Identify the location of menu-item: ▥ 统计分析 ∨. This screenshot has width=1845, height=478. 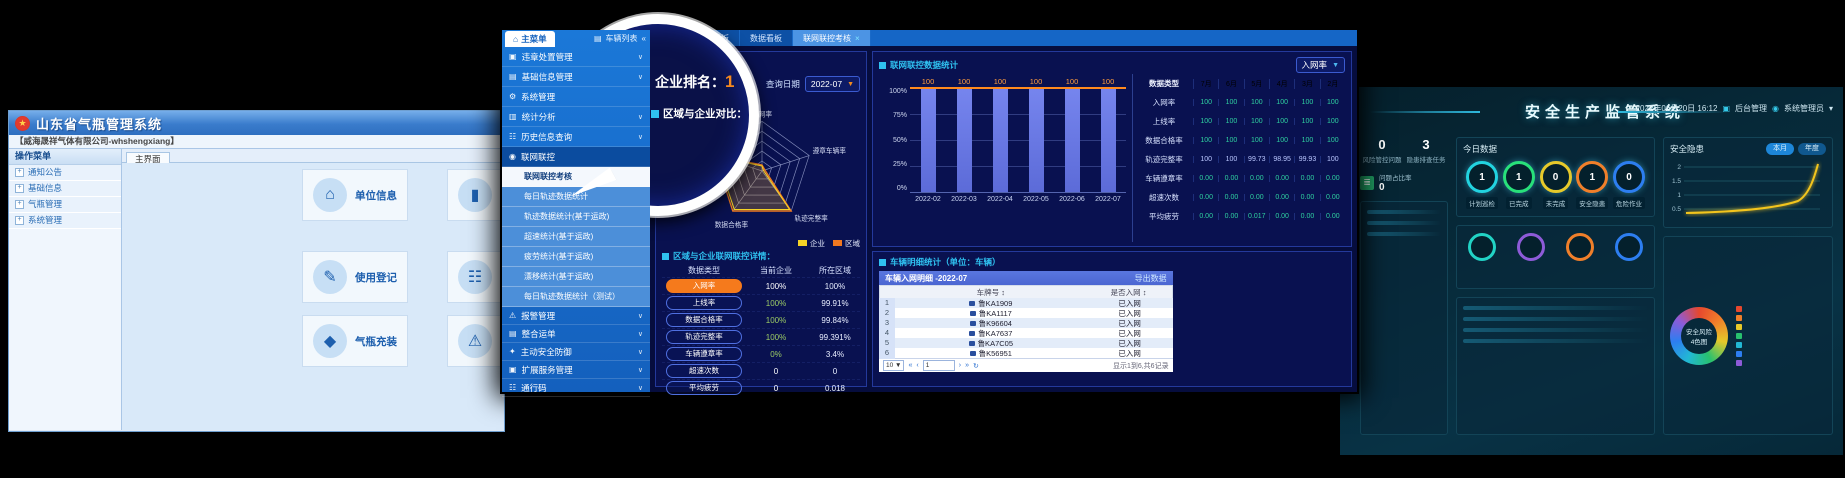
(576, 117).